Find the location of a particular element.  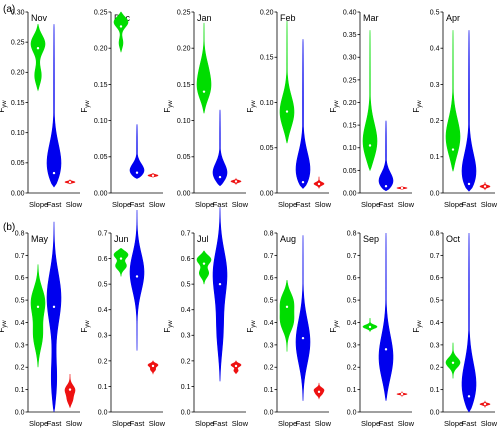

panel-label-b: (b) is located at coordinates (9, 227).